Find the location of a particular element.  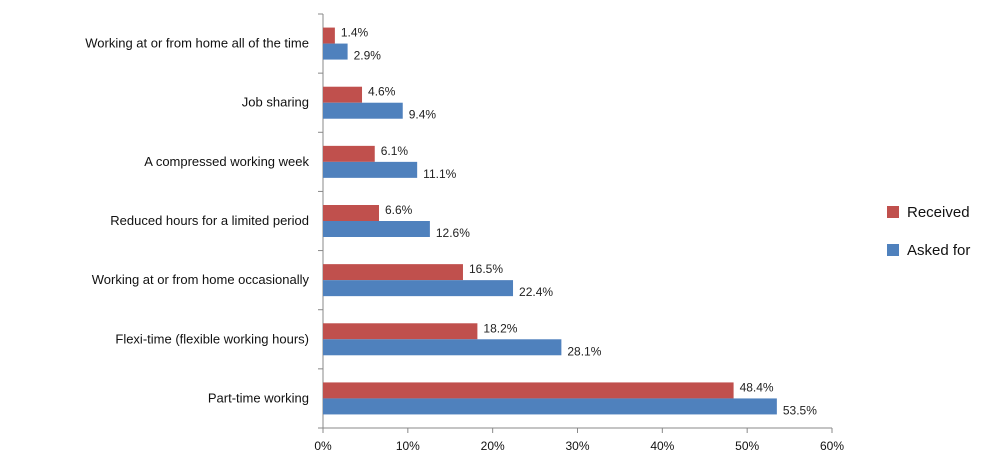

data-label-received: 6.1% is located at coordinates (395, 151).